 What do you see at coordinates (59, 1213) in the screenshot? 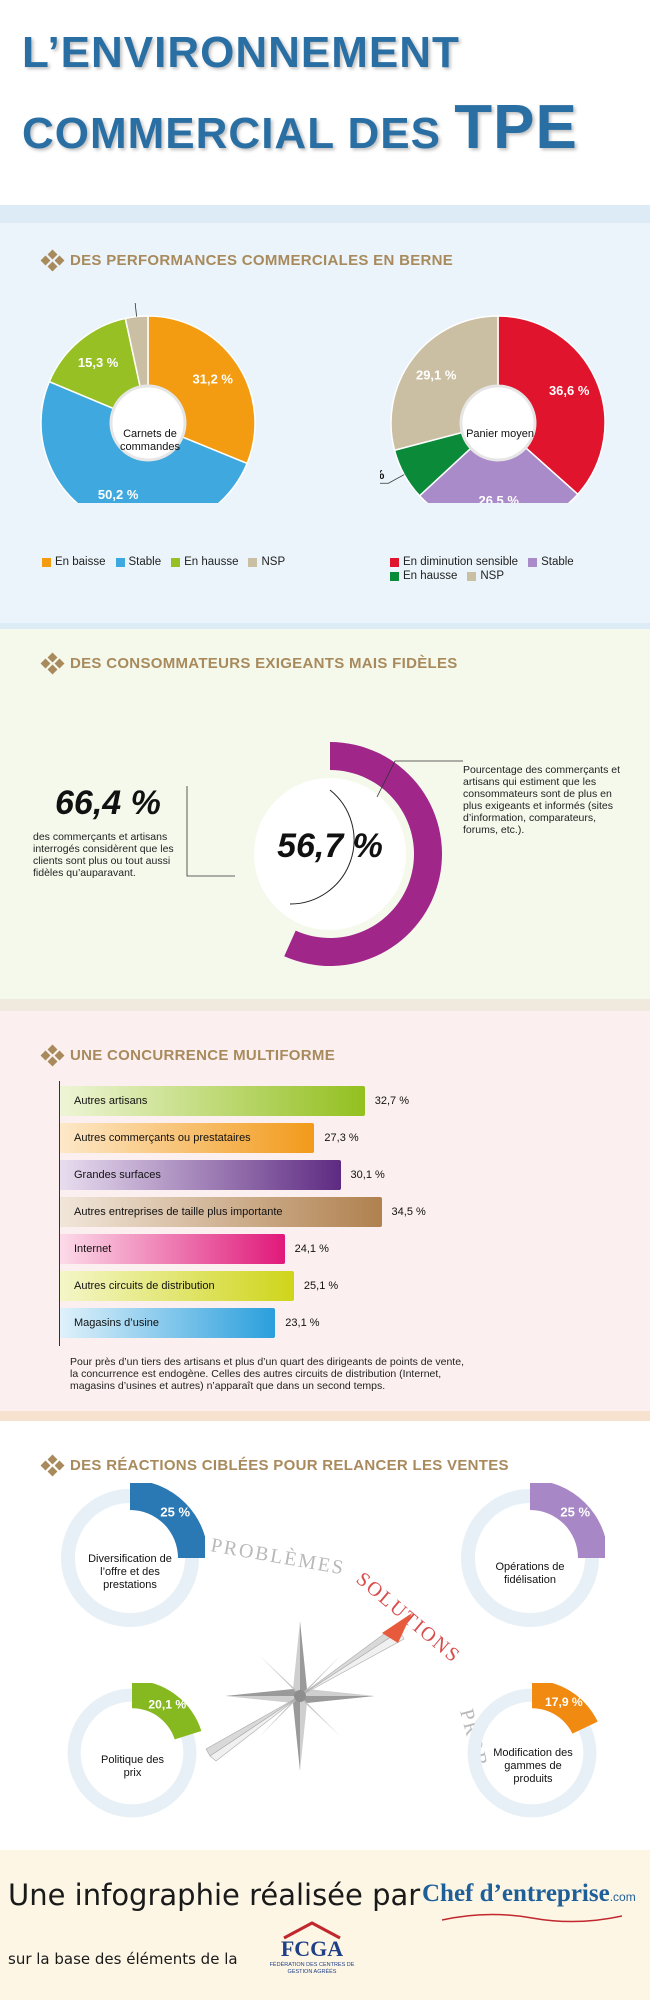
I see `bar-axis` at bounding box center [59, 1213].